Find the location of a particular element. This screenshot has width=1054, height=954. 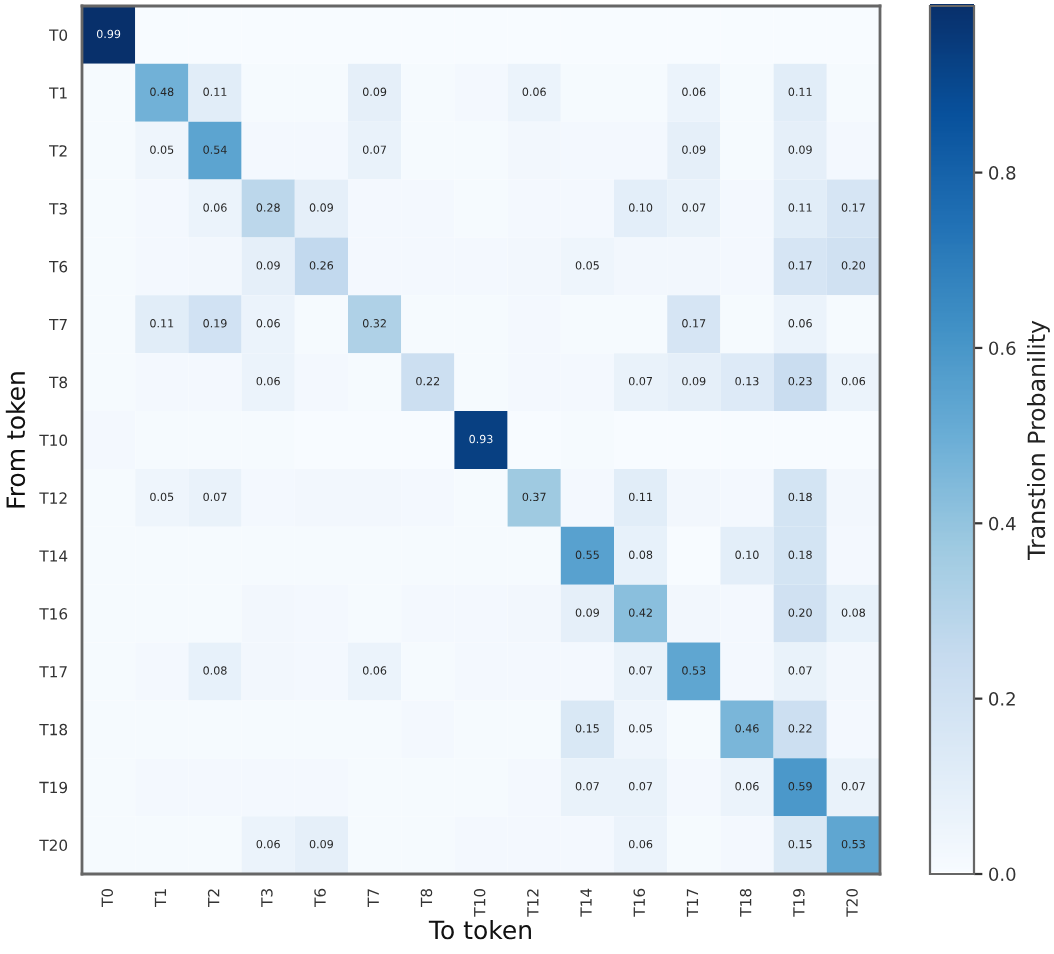

y-axis-title: From token is located at coordinates (15, 440).